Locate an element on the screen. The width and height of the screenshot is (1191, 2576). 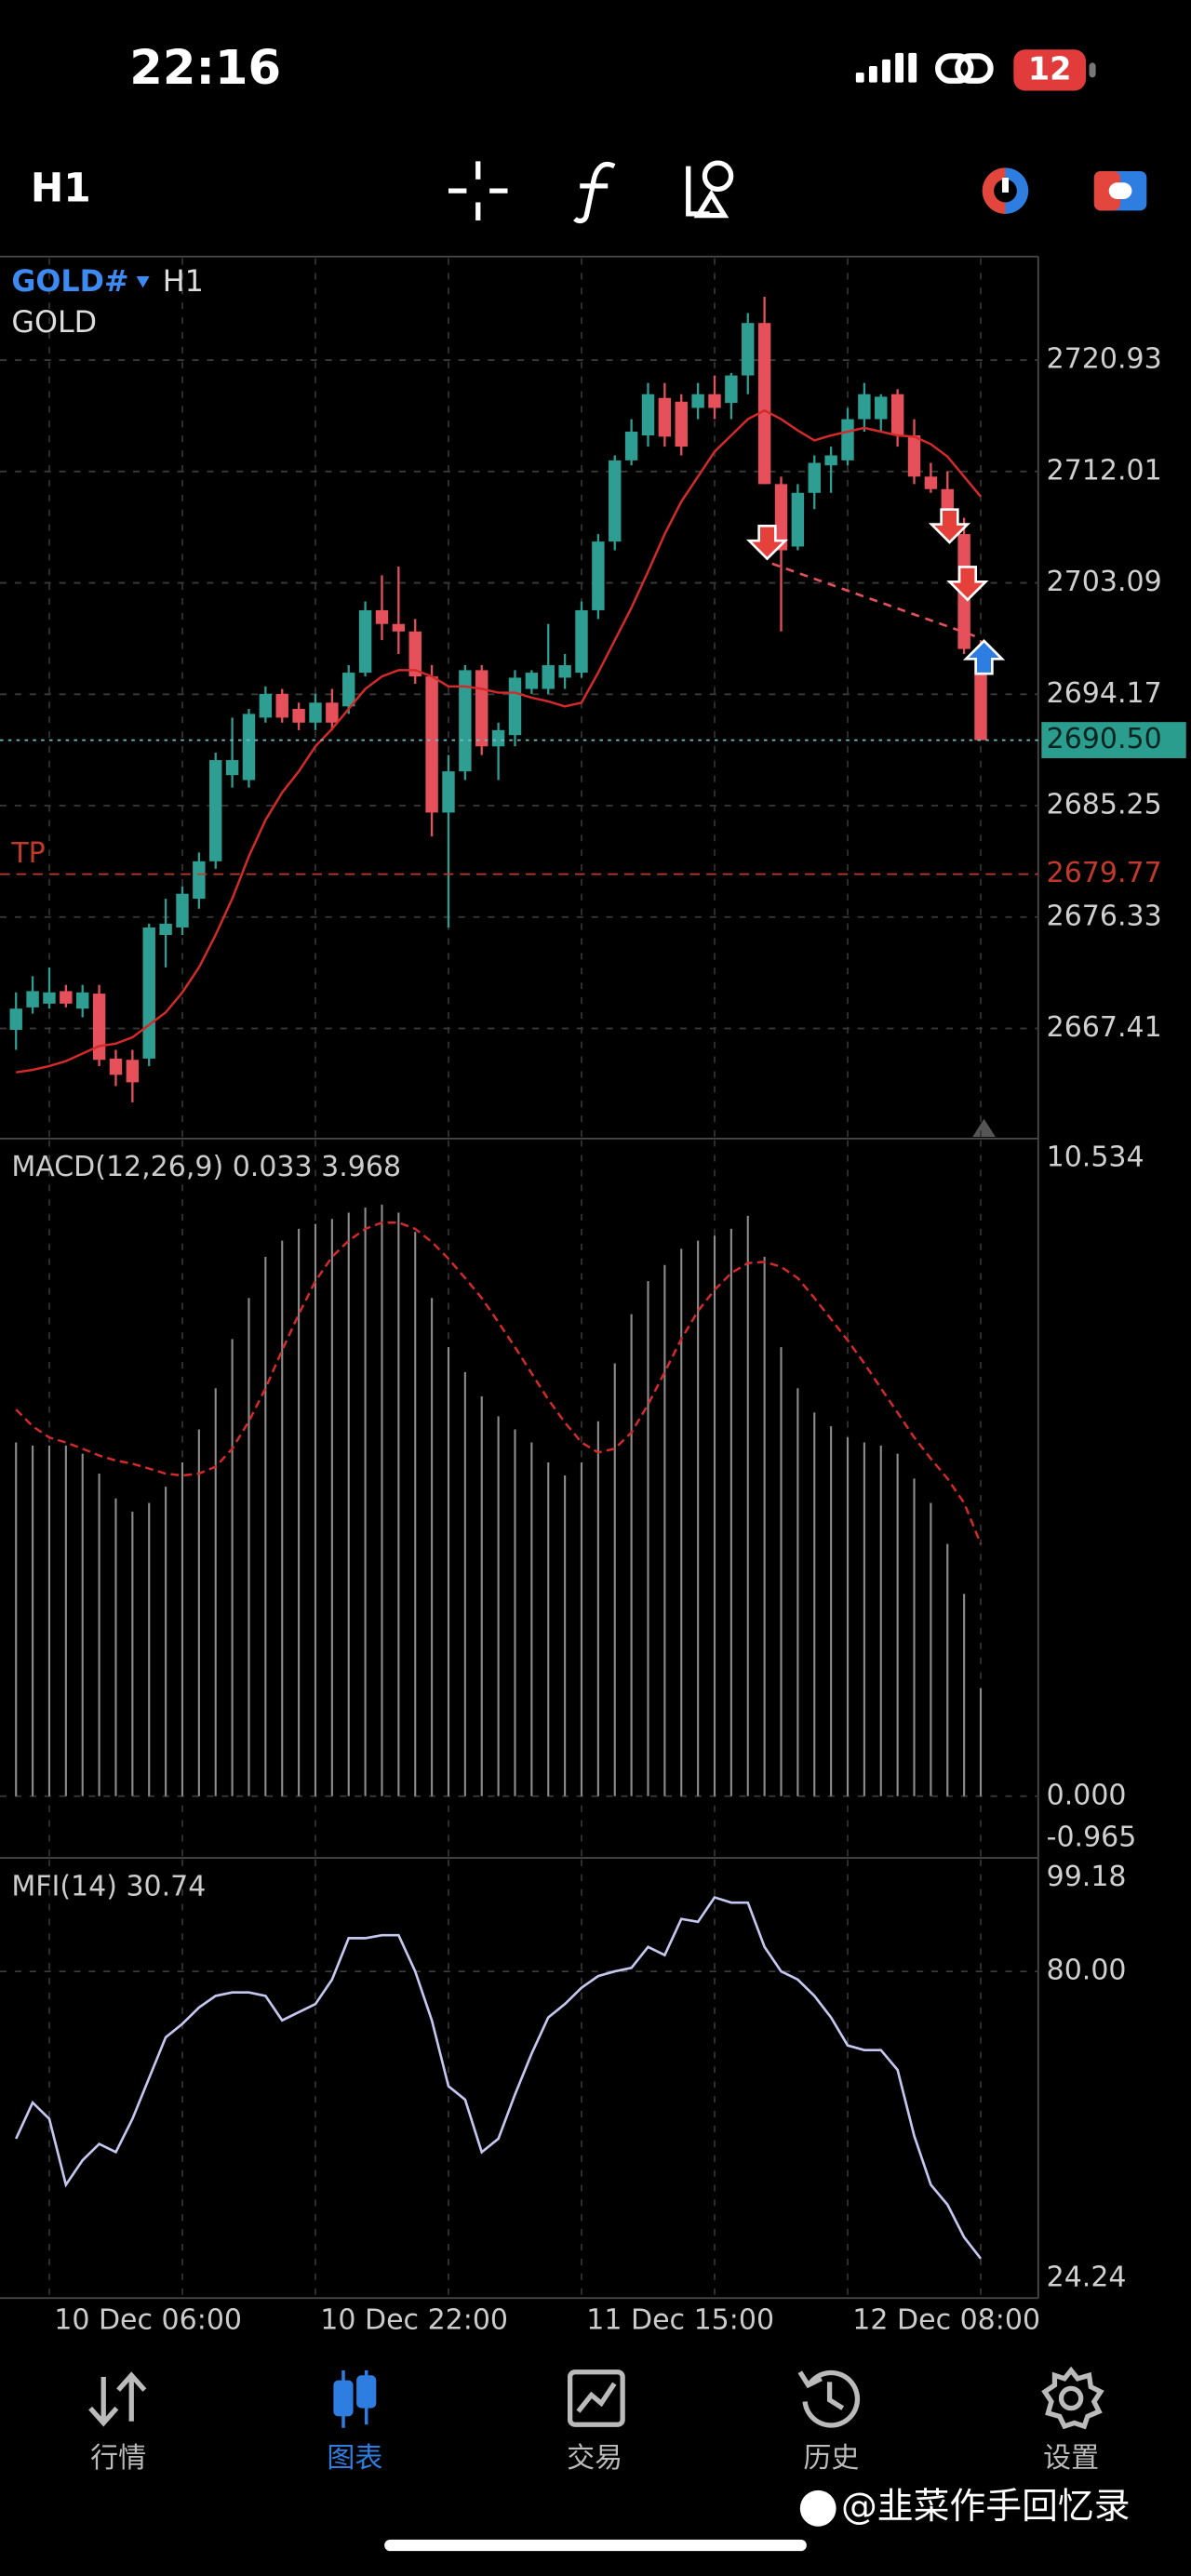
home-indicator is located at coordinates (595, 2545).